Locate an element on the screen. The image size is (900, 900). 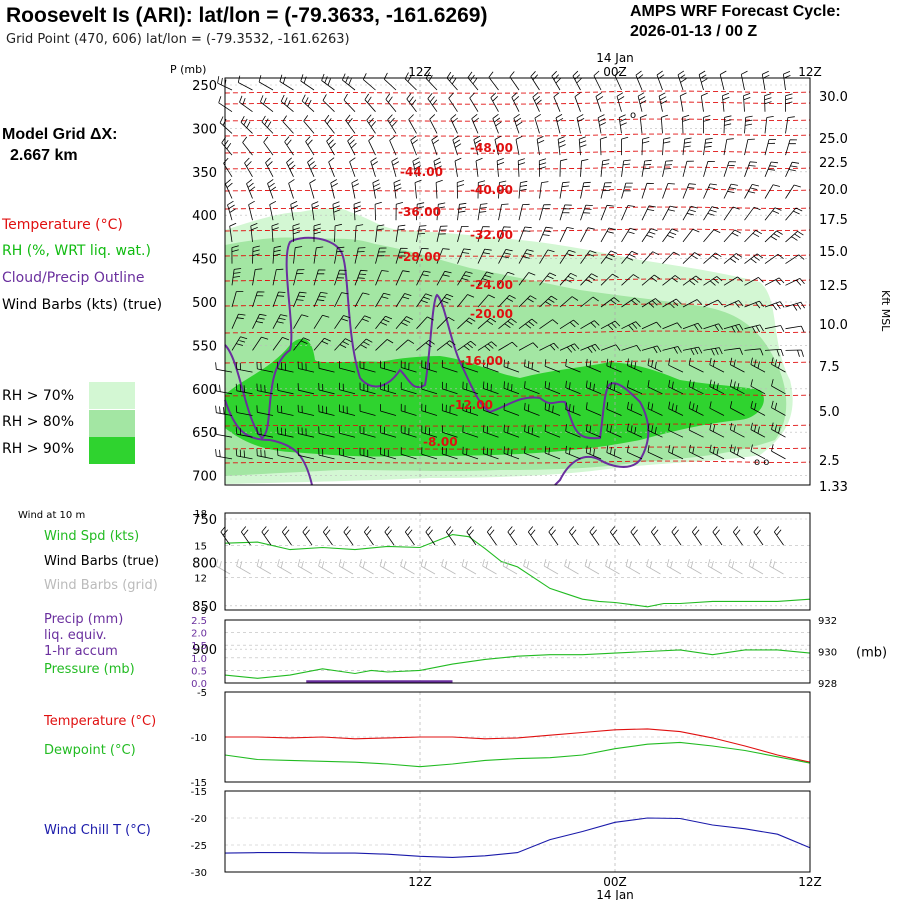
pressure-tick-label: 700 is located at coordinates (204, 477).